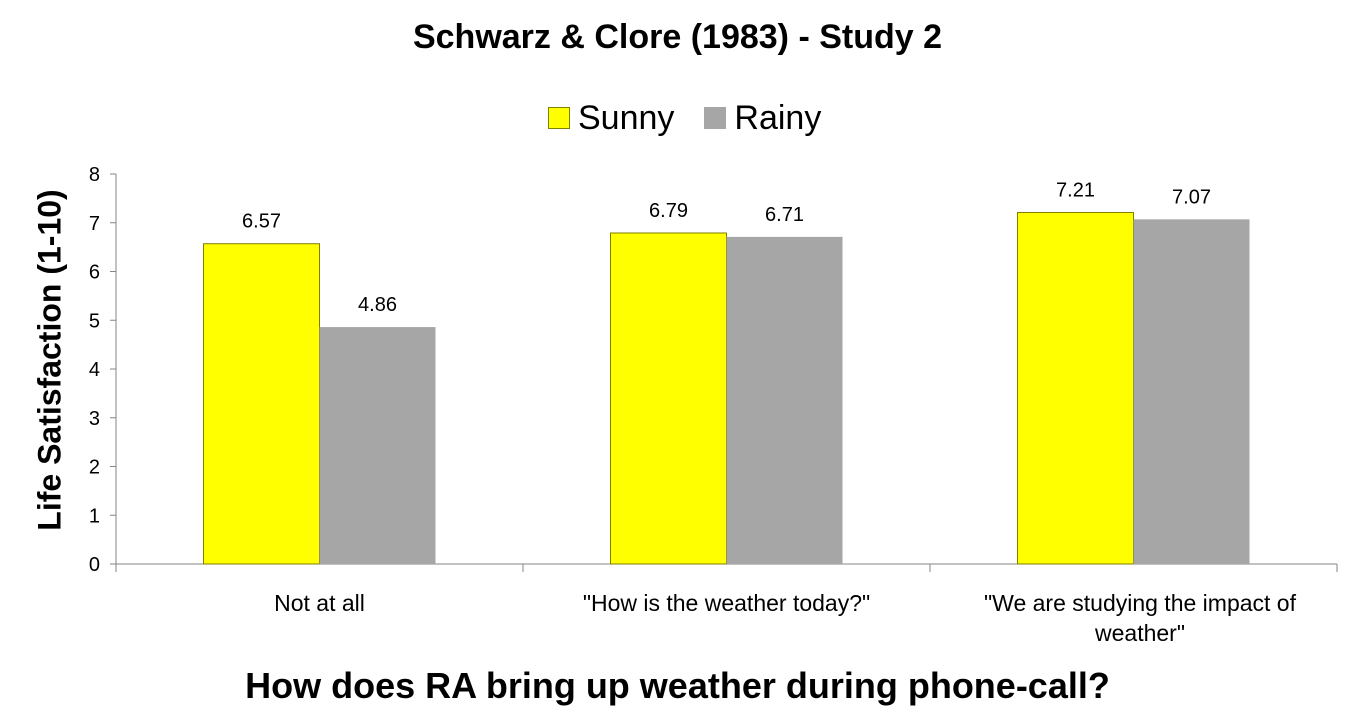 This screenshot has height=717, width=1355. What do you see at coordinates (94, 224) in the screenshot?
I see `y-tick-label: 7` at bounding box center [94, 224].